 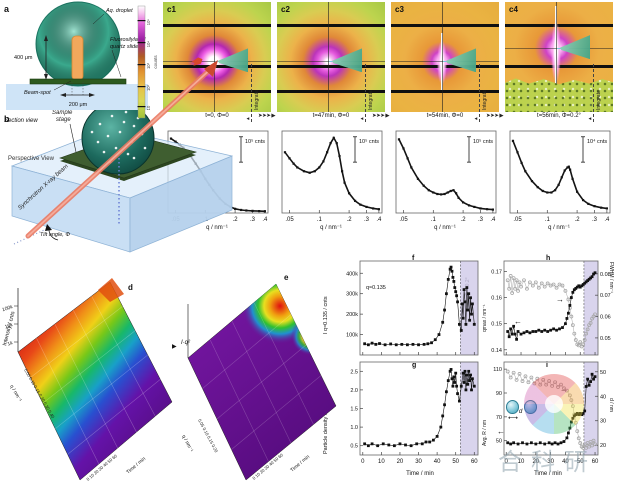 I want to click on y-tick-label: 90, so click(x=499, y=394).